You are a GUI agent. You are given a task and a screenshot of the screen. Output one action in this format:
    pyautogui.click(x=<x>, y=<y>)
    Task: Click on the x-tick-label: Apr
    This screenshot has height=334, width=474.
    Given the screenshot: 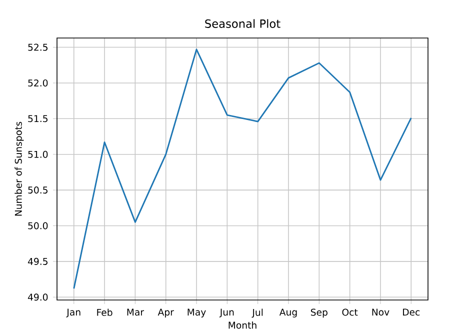 What is the action you would take?
    pyautogui.click(x=166, y=313)
    